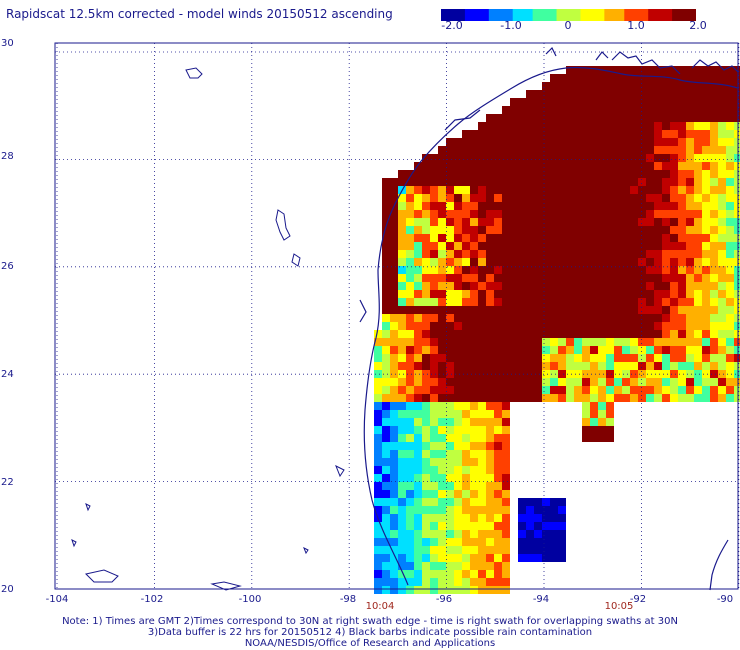 This screenshot has width=740, height=650. Describe the element at coordinates (7, 266) in the screenshot. I see `lat-label: 26` at that location.